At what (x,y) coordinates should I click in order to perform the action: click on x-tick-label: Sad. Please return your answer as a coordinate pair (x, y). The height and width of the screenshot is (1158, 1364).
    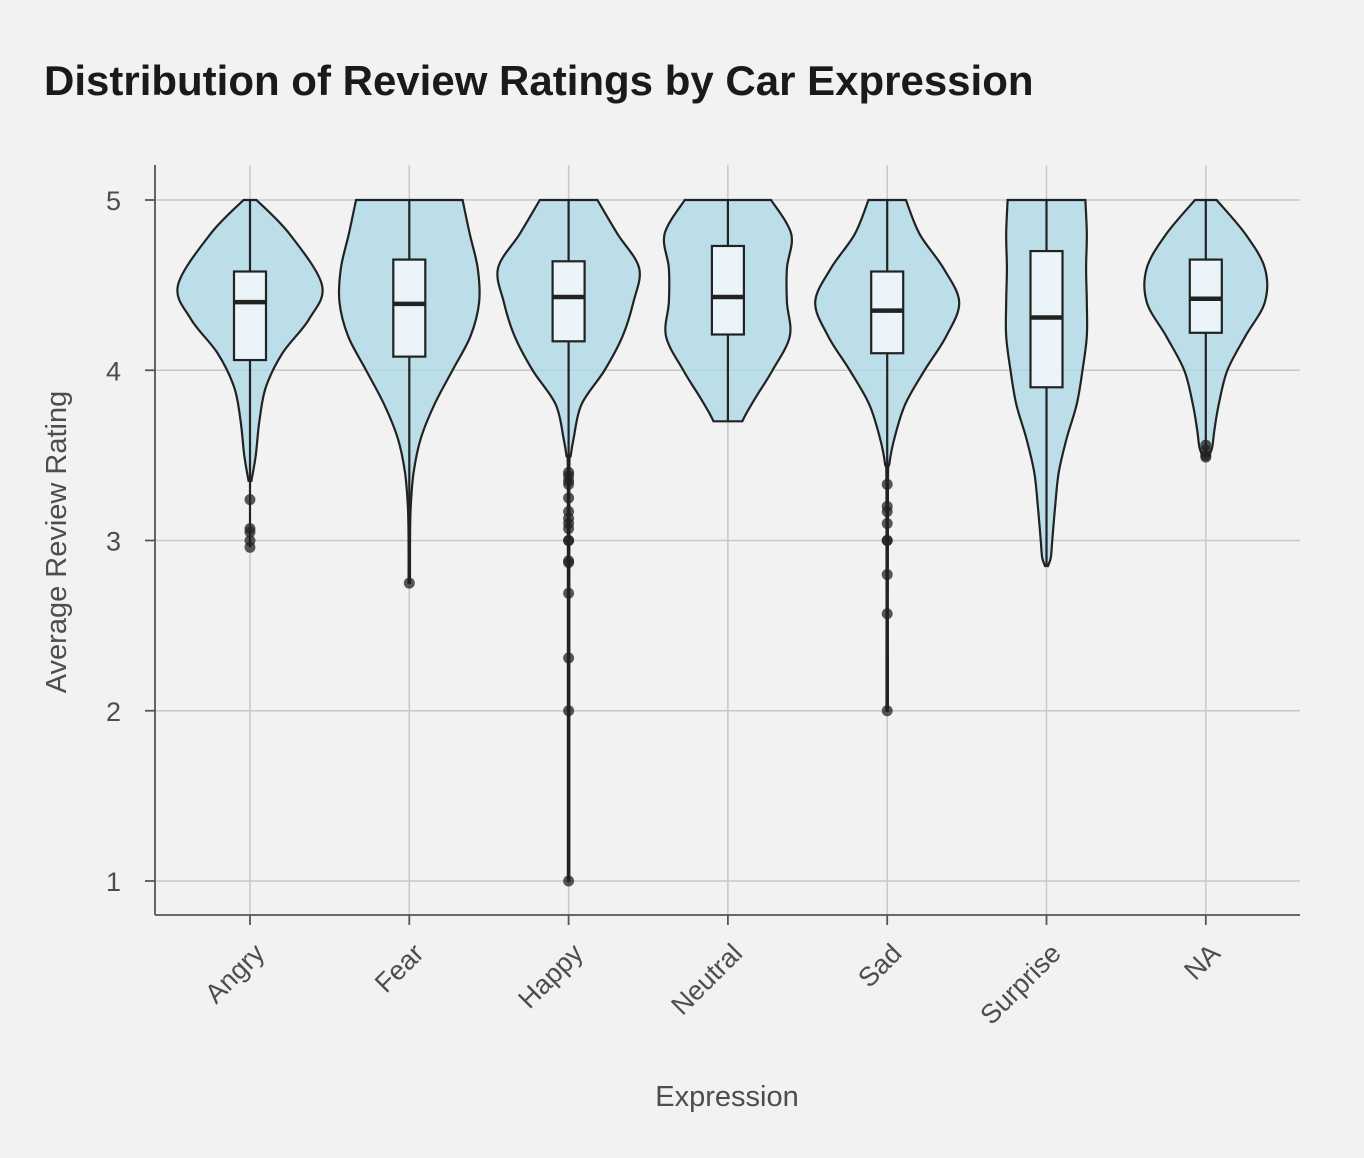
    Looking at the image, I should click on (879, 965).